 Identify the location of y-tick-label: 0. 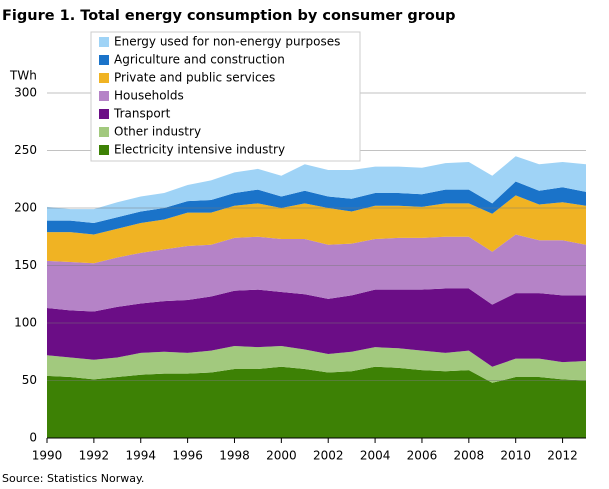
(33, 438).